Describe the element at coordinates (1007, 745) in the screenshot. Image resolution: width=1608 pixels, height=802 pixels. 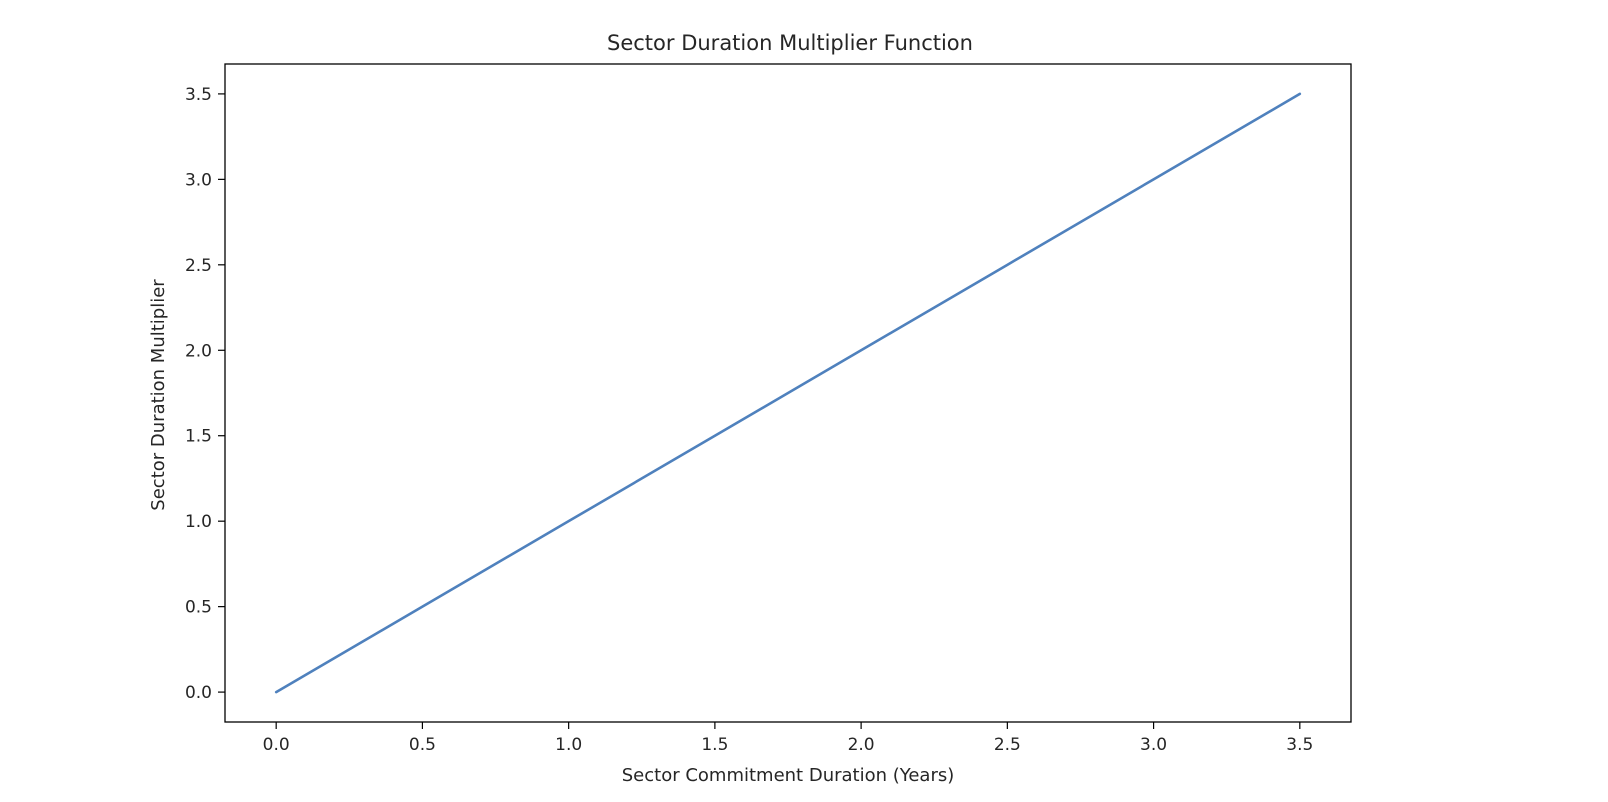
I see `x-tick-label: 2.5` at that location.